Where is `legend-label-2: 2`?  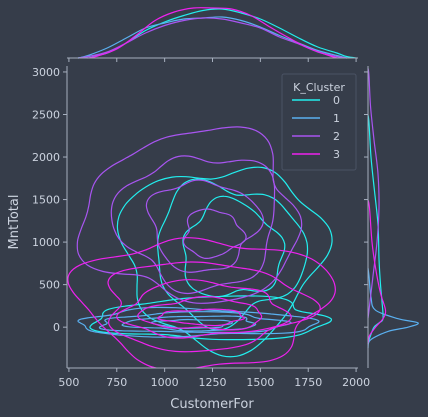
legend-label-2: 2 is located at coordinates (336, 136).